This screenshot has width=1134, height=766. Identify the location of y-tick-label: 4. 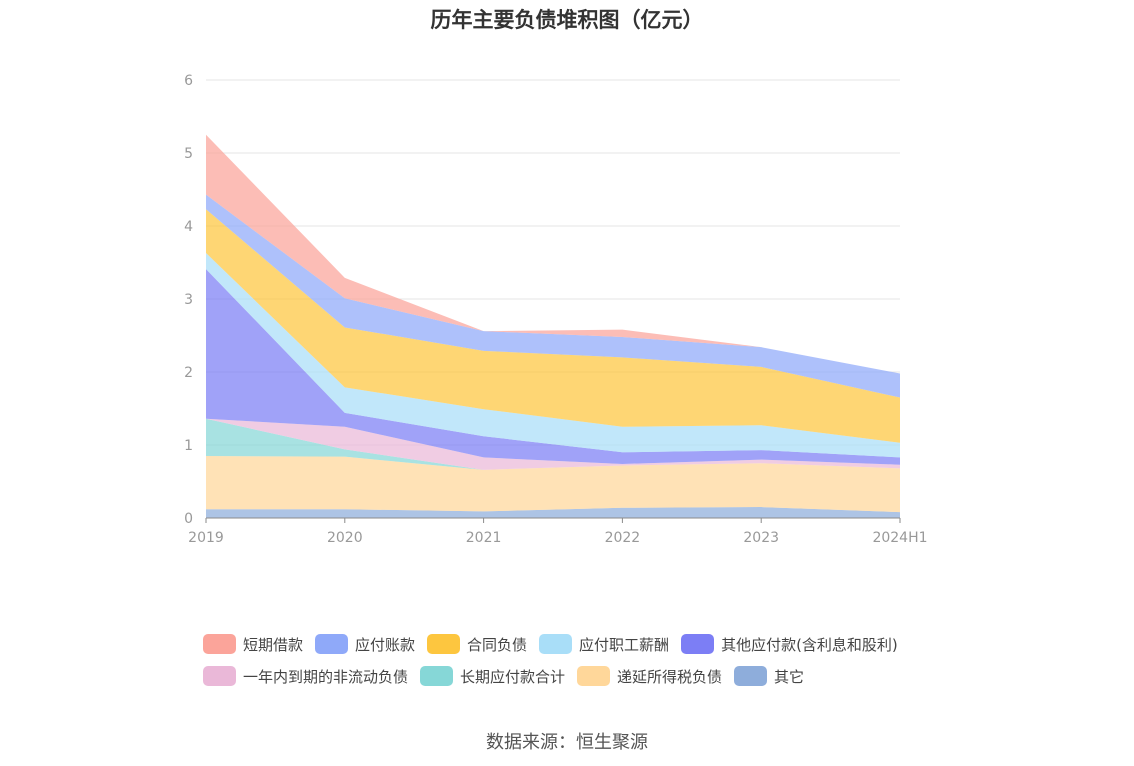
(188, 227).